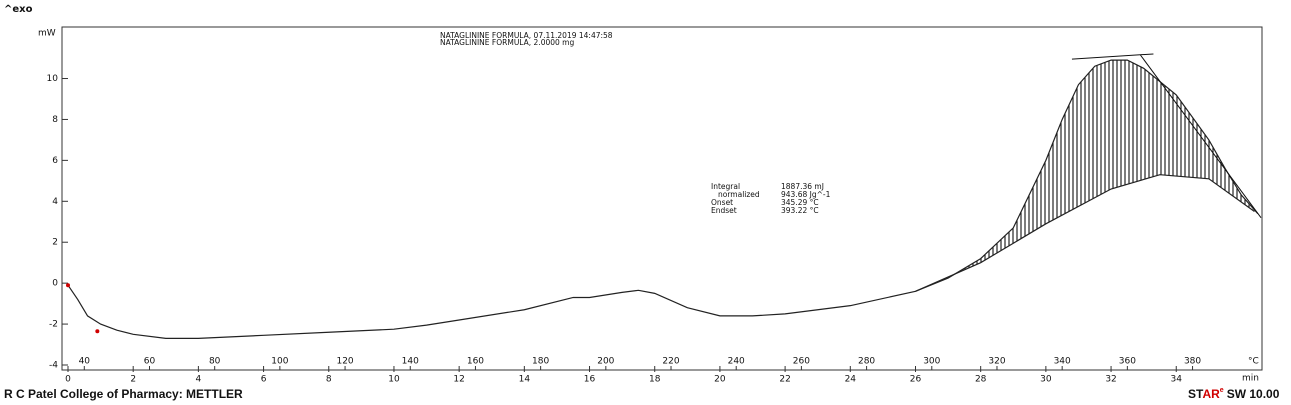 The height and width of the screenshot is (405, 1291). What do you see at coordinates (394, 380) in the screenshot?
I see `x-tick-label: 10` at bounding box center [394, 380].